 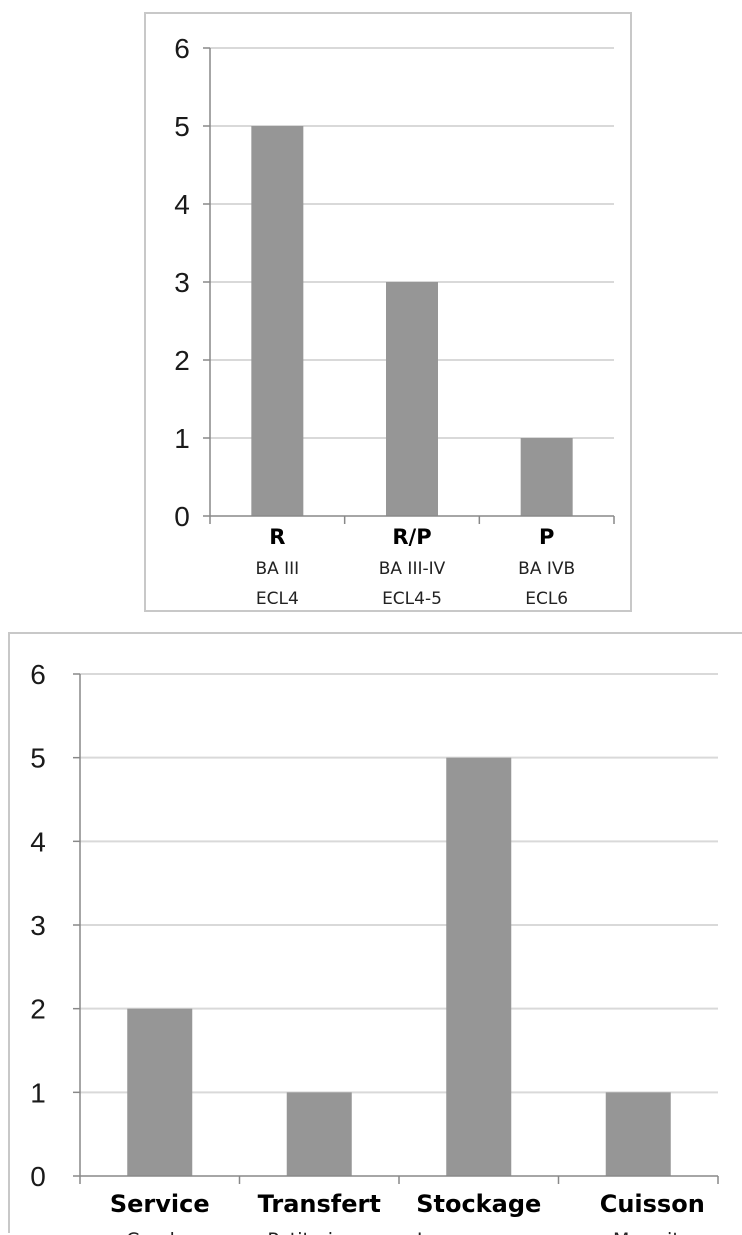 What do you see at coordinates (411, 537) in the screenshot?
I see `chart-1-category-label: R/P` at bounding box center [411, 537].